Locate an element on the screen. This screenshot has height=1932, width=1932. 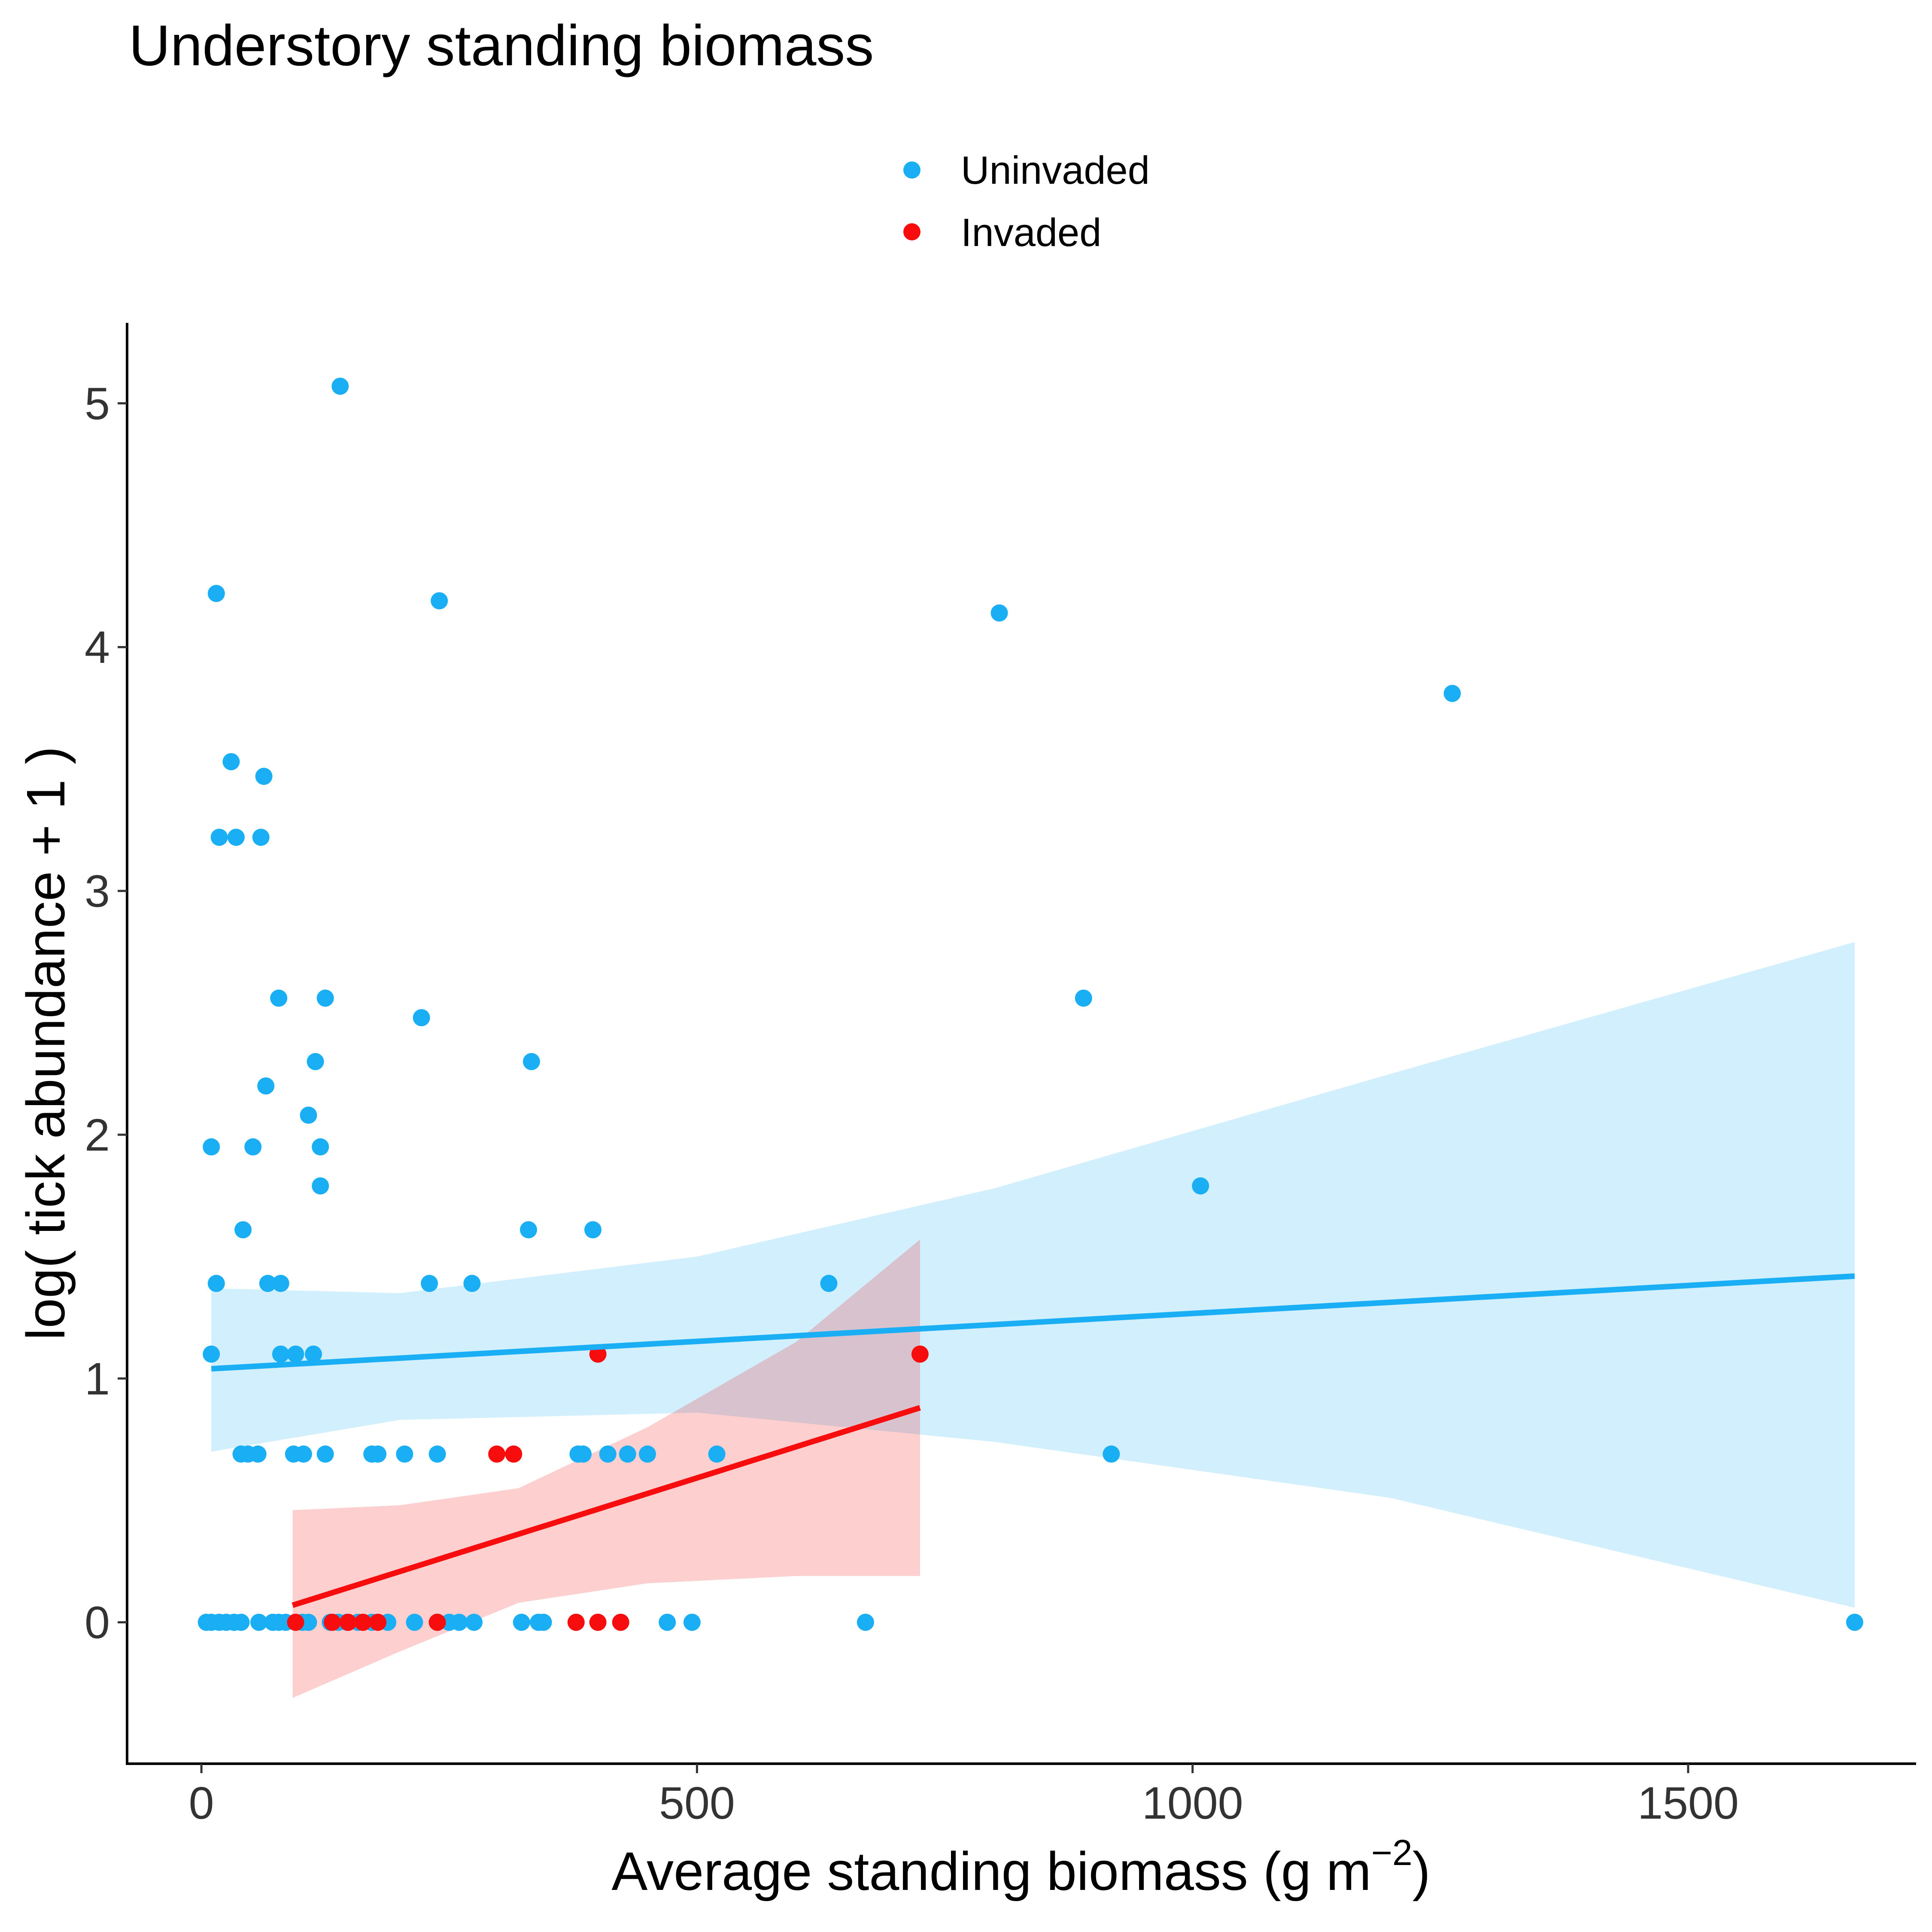
y-tick-label: 3 is located at coordinates (98, 892).